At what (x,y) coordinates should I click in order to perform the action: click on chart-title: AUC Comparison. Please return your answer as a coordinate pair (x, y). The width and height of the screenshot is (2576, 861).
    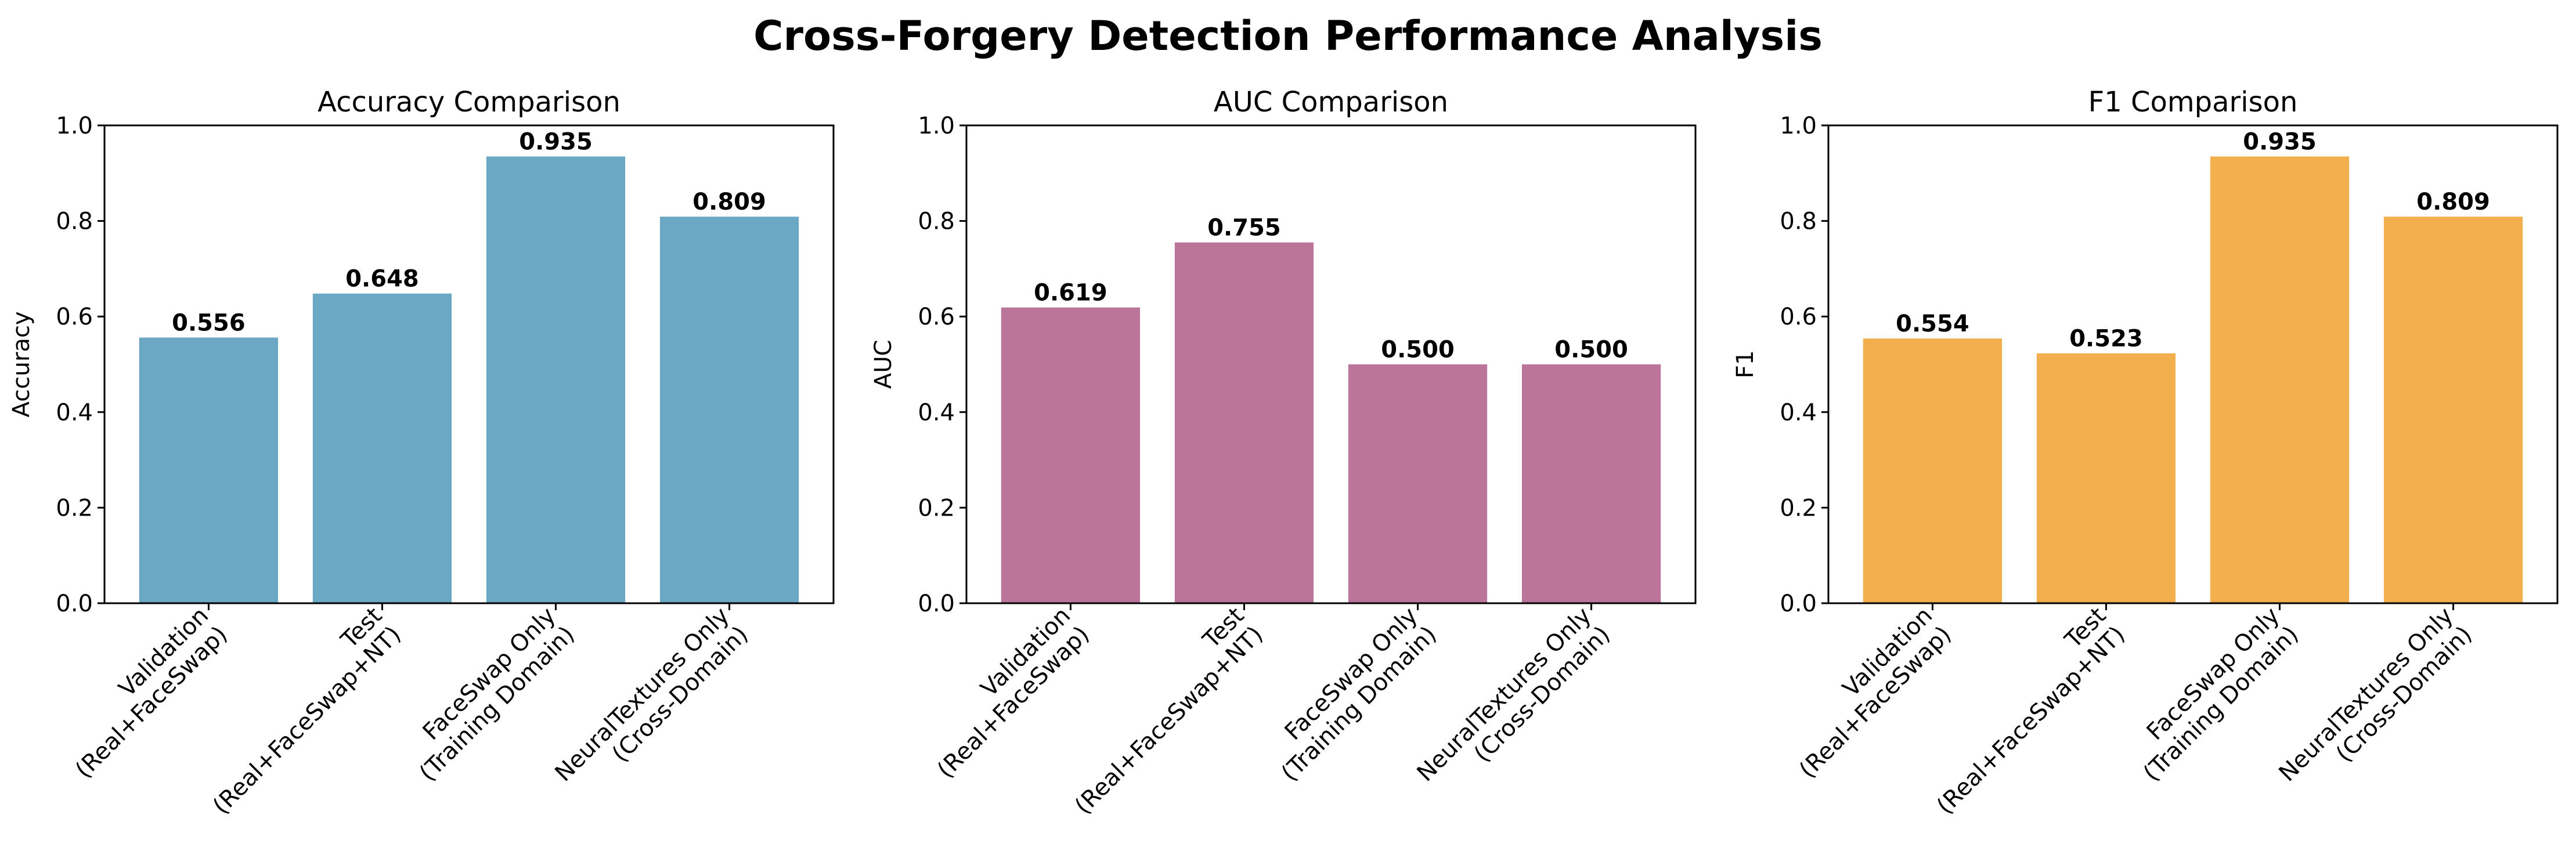
    Looking at the image, I should click on (1331, 102).